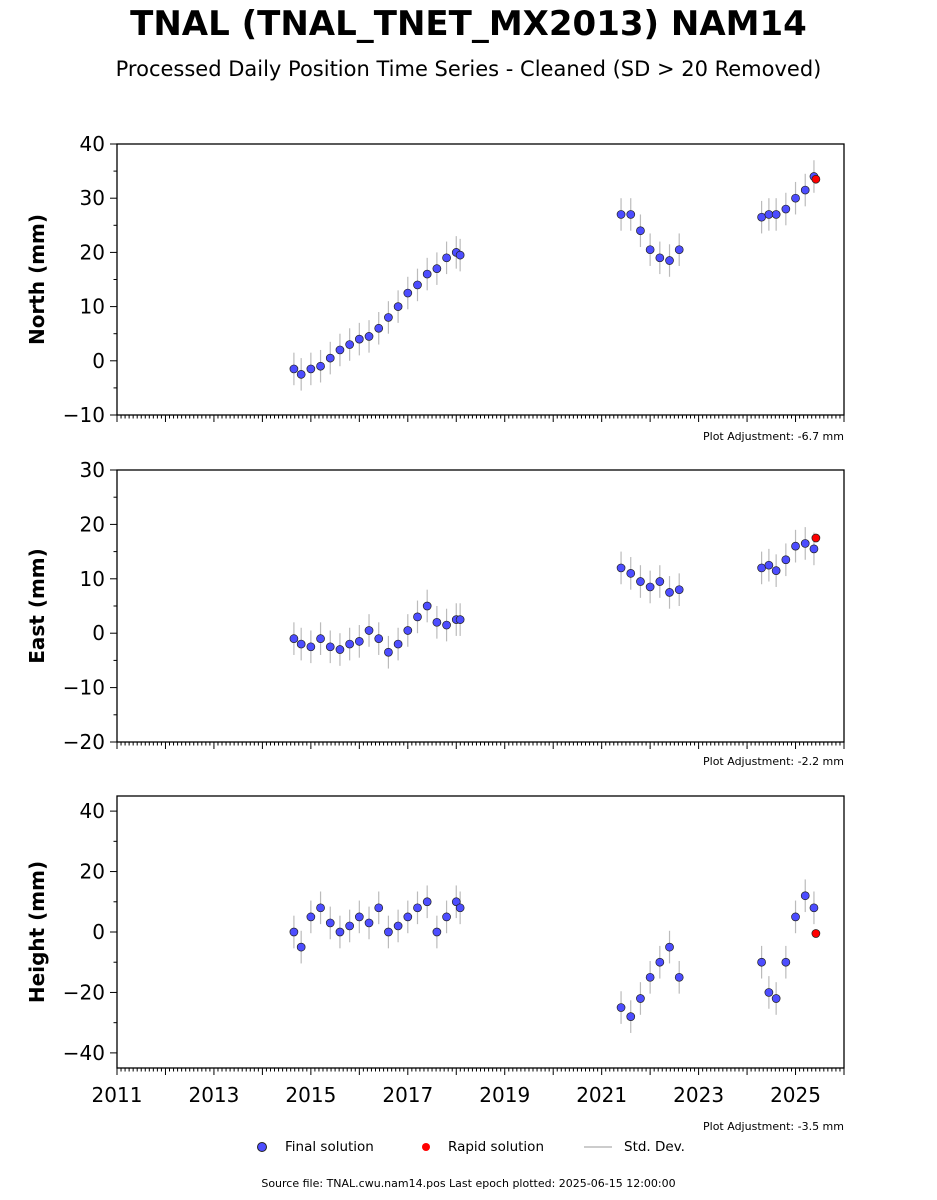 This screenshot has width=937, height=1200. What do you see at coordinates (37, 606) in the screenshot?
I see `y-axis-label: East (mm)` at bounding box center [37, 606].